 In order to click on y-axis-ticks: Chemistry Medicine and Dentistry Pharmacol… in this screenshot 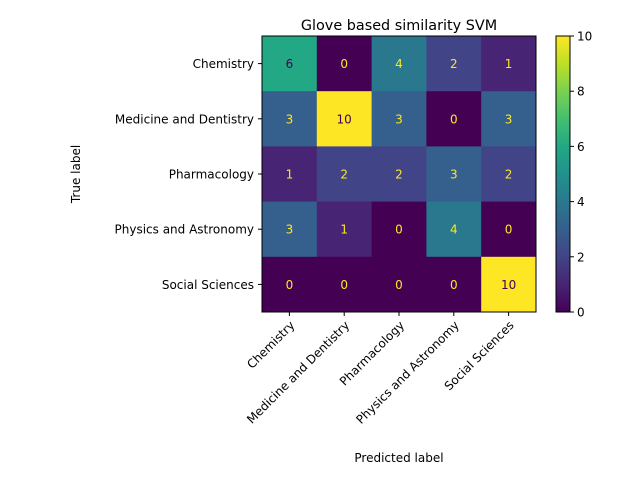, I will do `click(188, 174)`.